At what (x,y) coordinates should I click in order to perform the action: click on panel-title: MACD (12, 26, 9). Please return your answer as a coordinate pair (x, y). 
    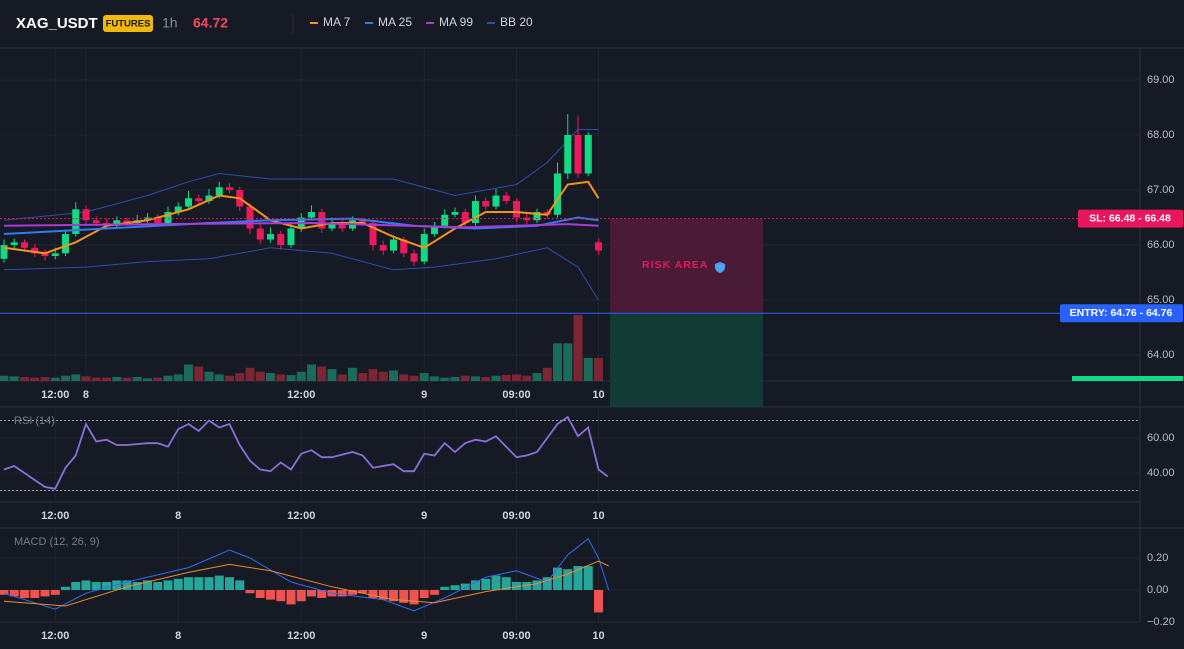
    Looking at the image, I should click on (57, 542).